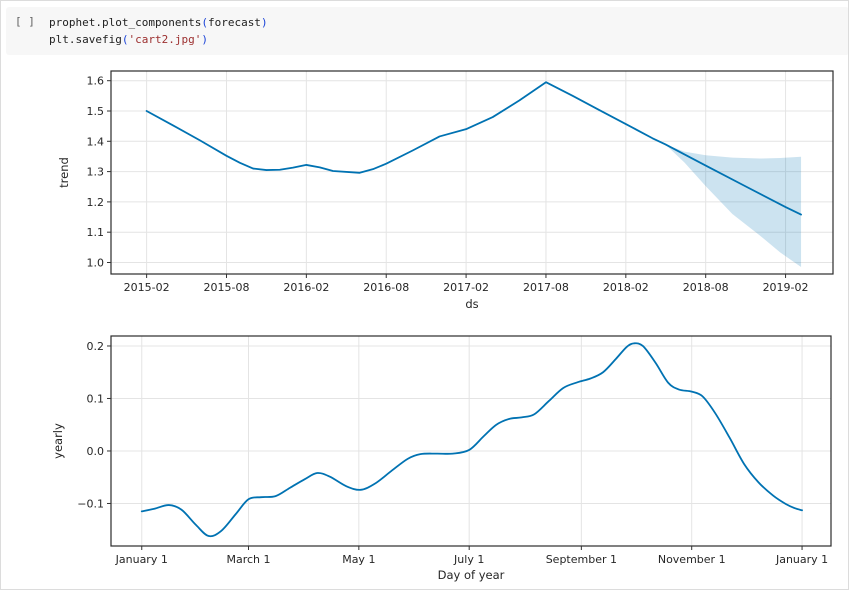  I want to click on x-tick-label: 2015-02, so click(147, 287).